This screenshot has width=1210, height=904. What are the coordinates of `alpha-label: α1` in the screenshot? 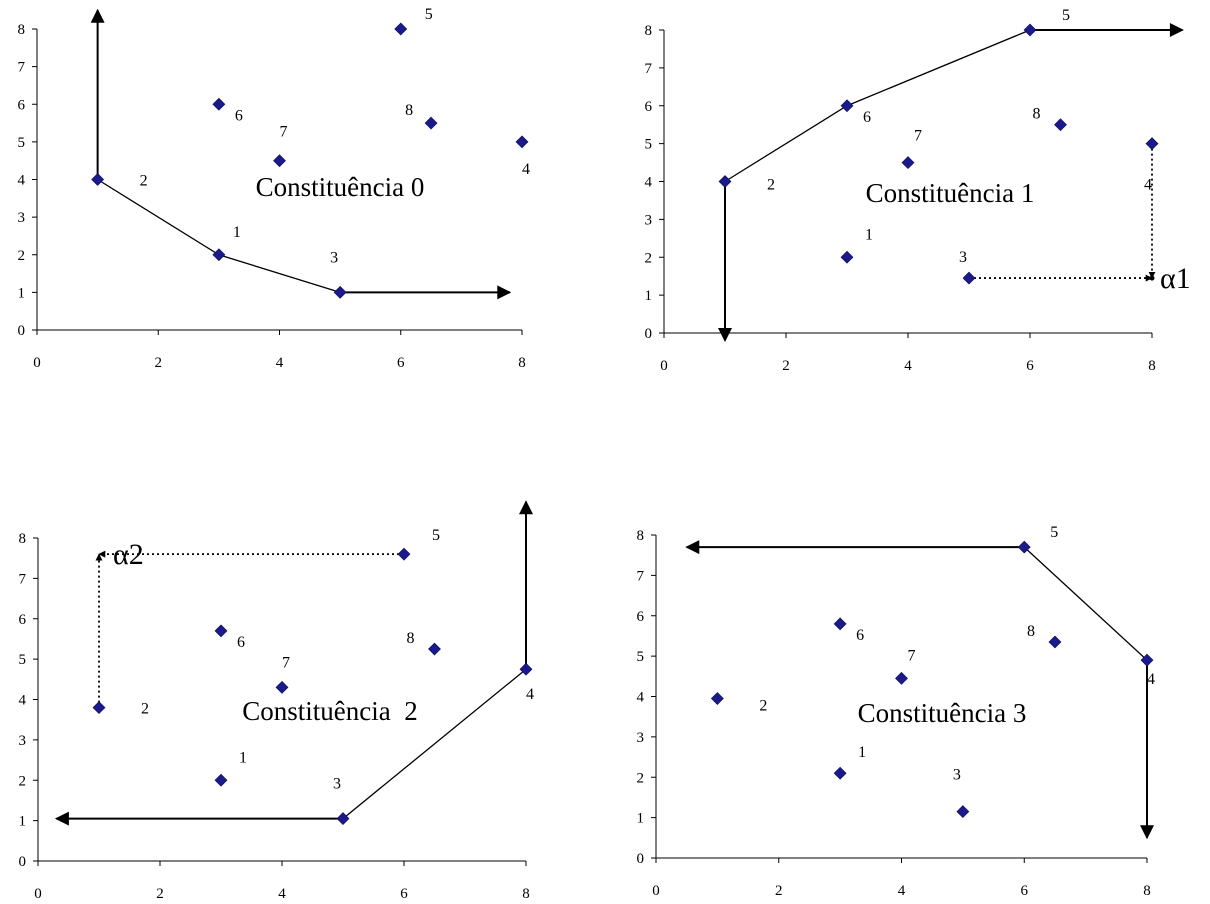 It's located at (1175, 278).